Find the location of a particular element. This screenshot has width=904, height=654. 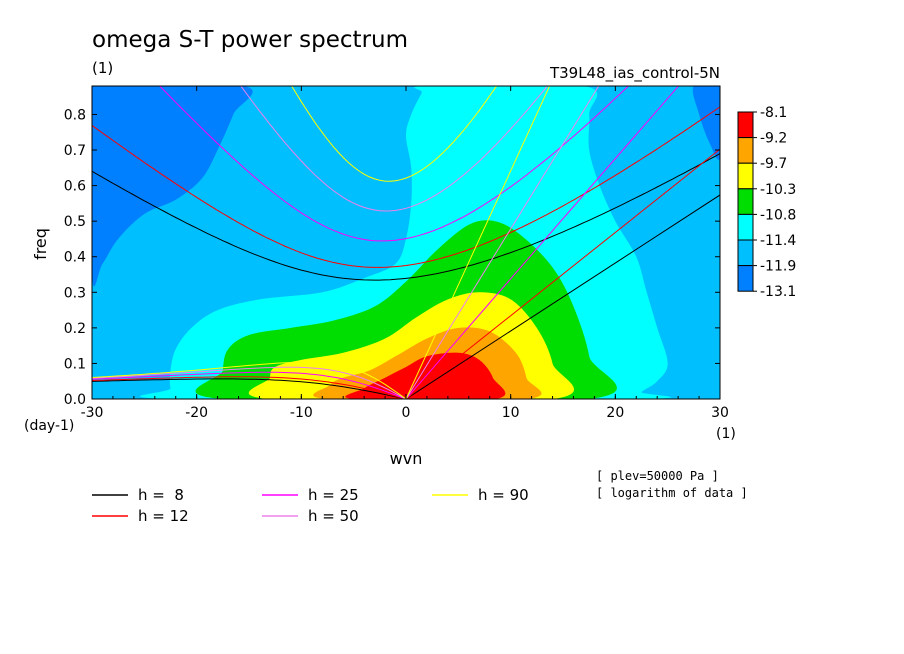

gravity-curve-h8 is located at coordinates (406, 217).